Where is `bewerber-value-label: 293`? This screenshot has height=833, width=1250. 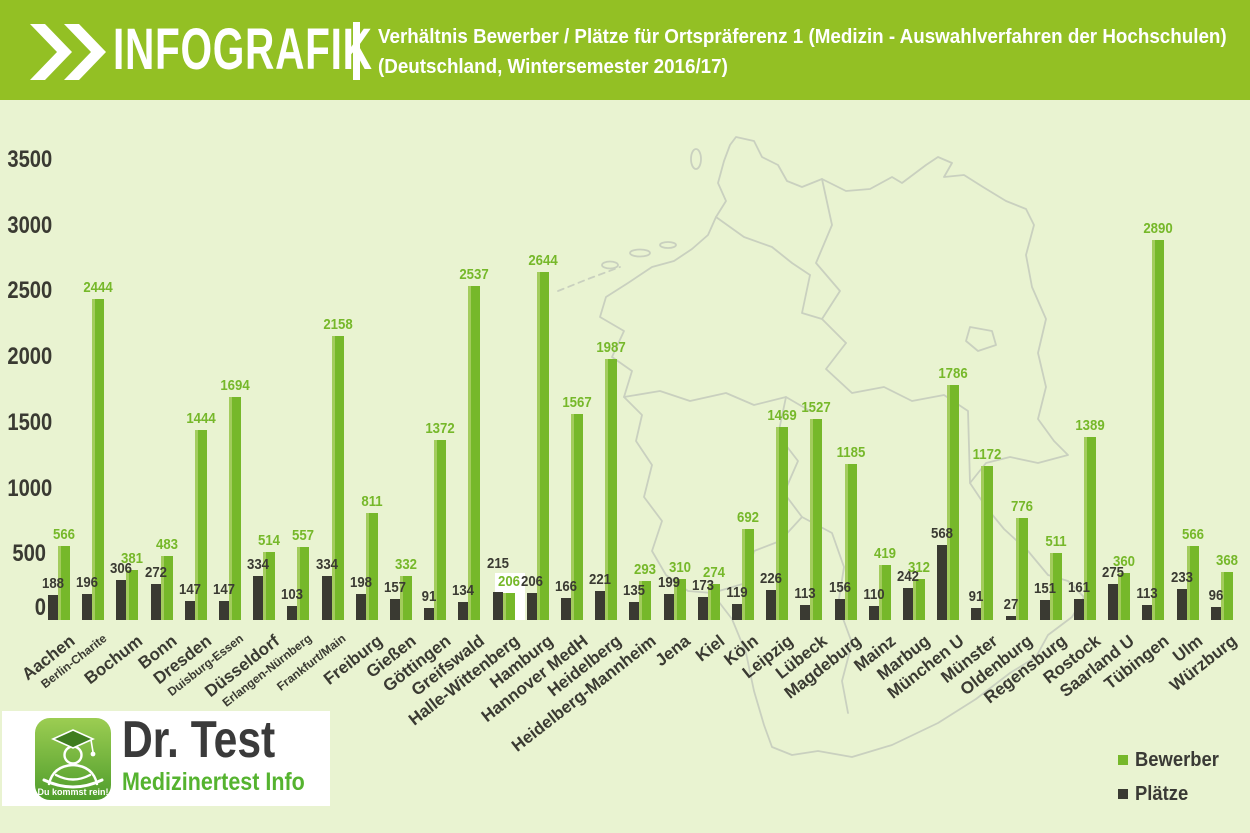
bewerber-value-label: 293 is located at coordinates (645, 570).